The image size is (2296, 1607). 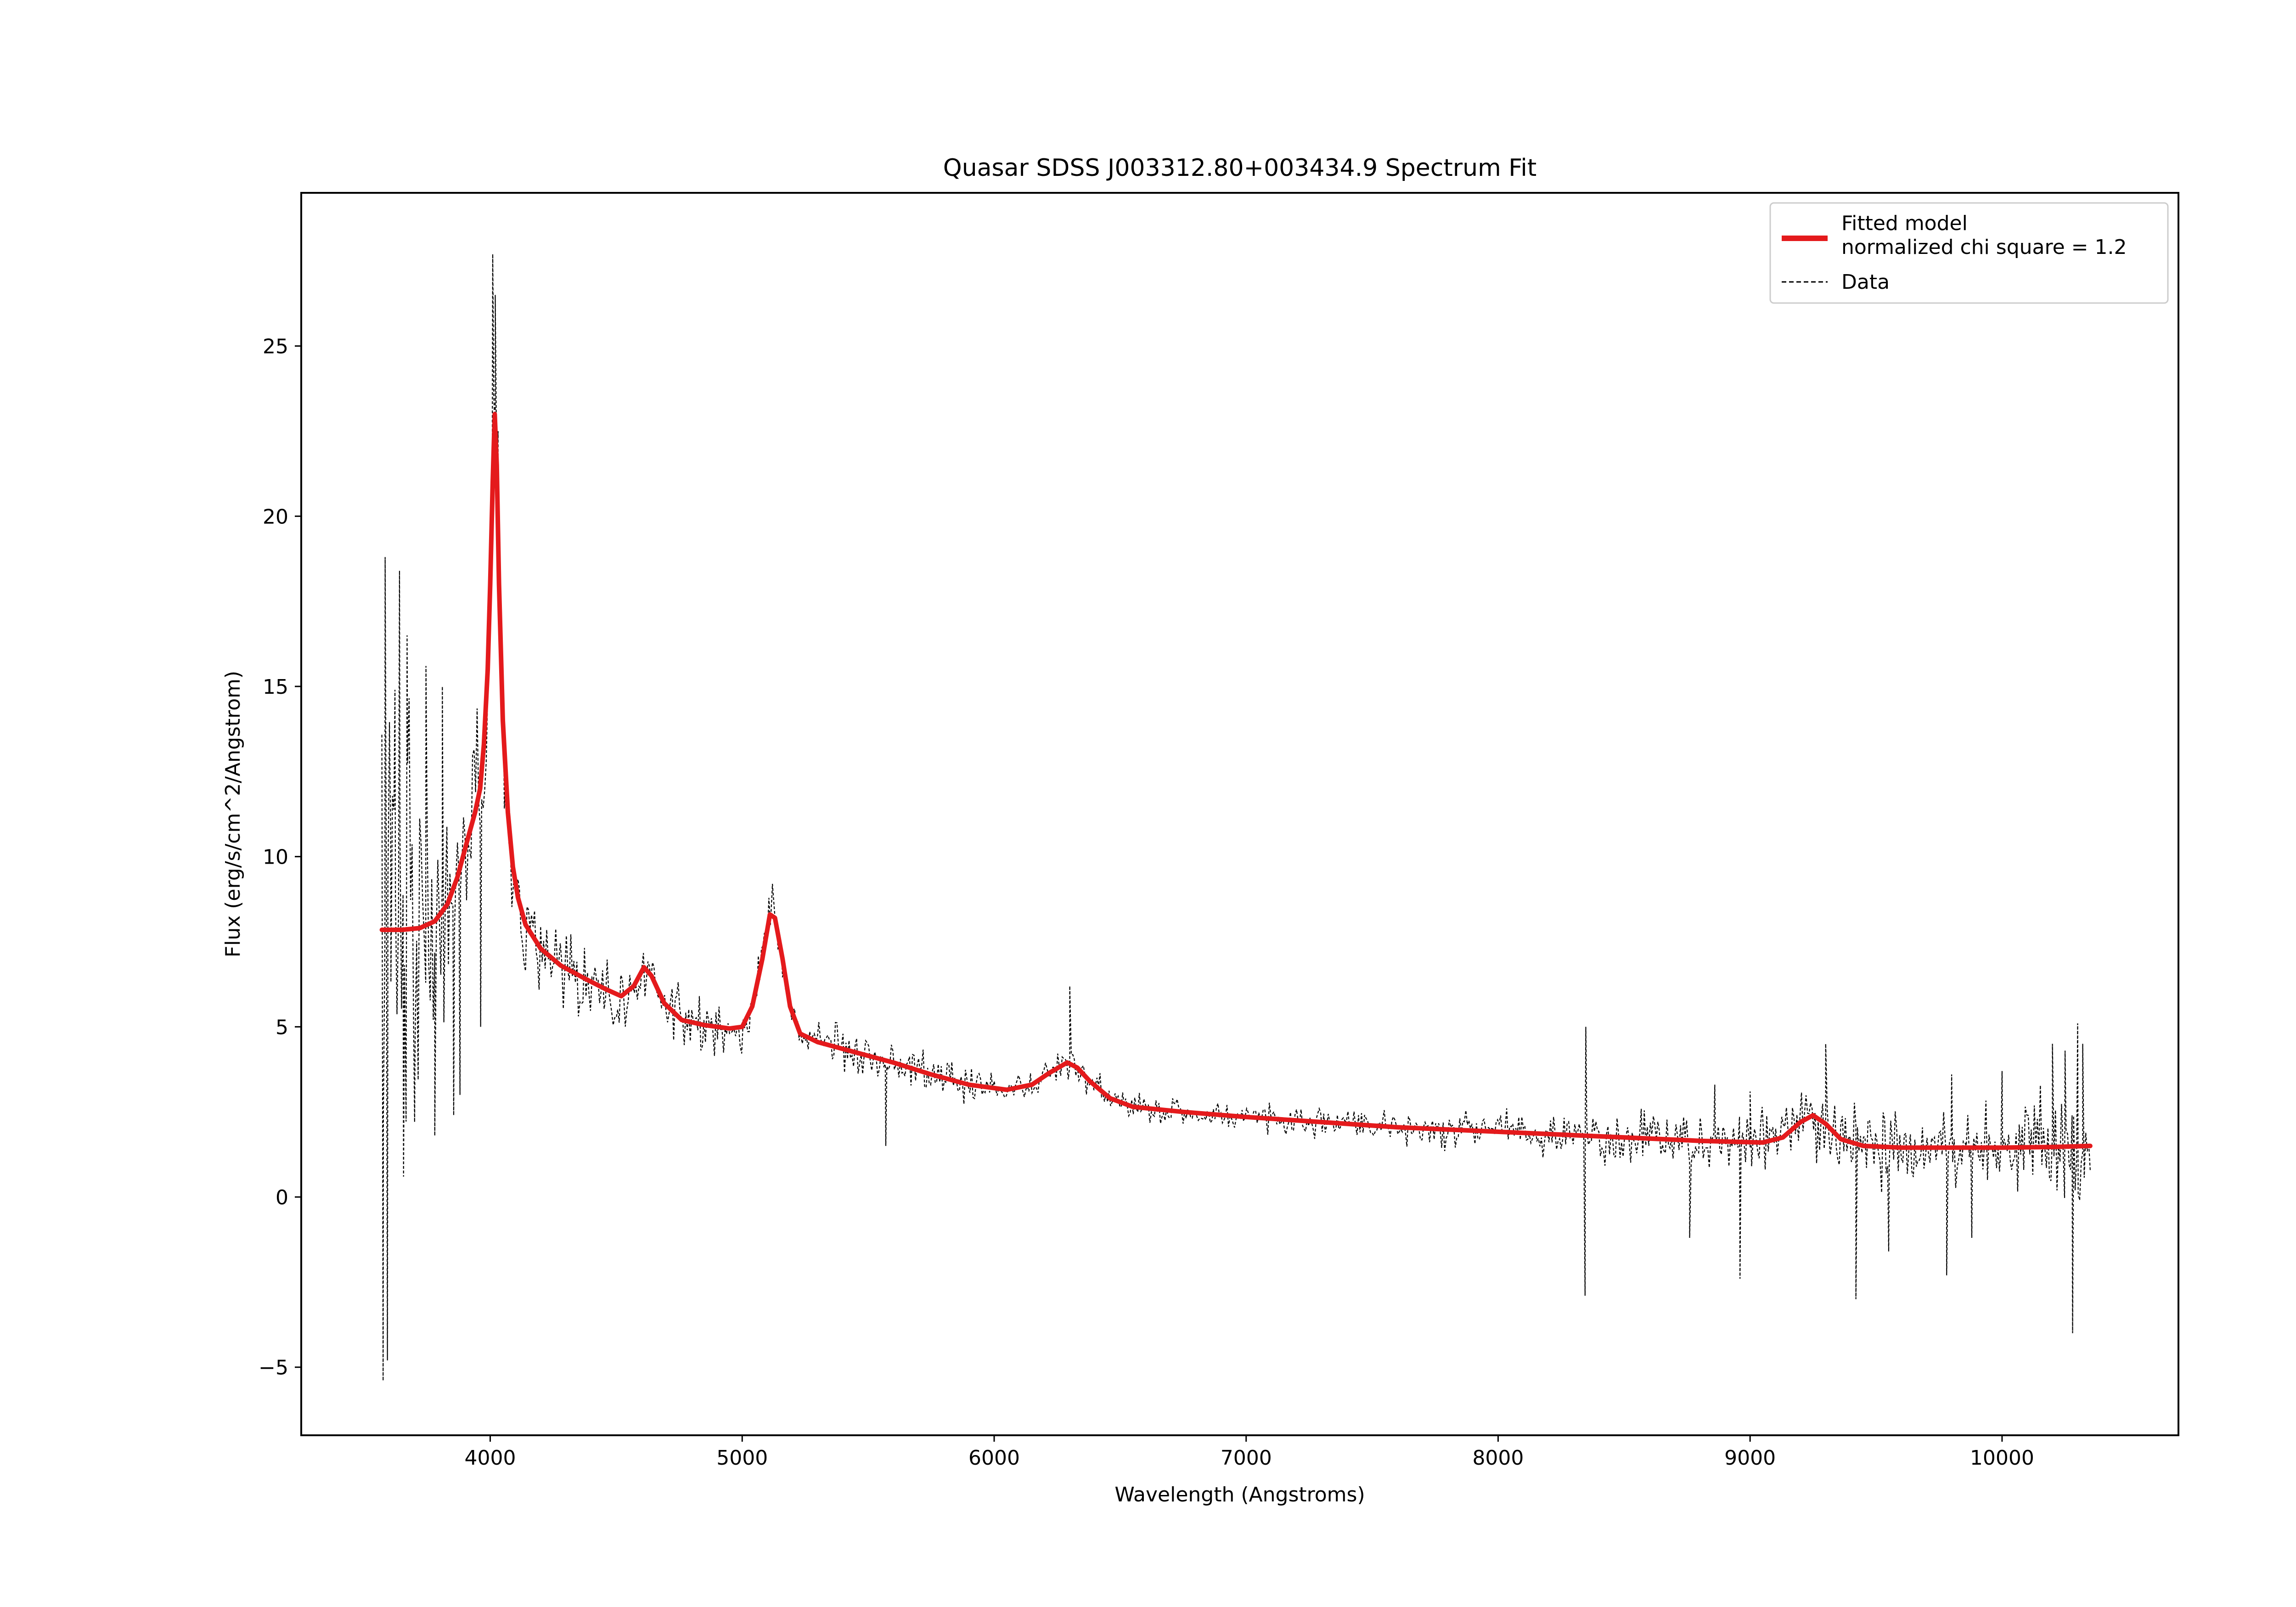 I want to click on y-axis: −5 0 5 10 15 20 25, so click(x=280, y=857).